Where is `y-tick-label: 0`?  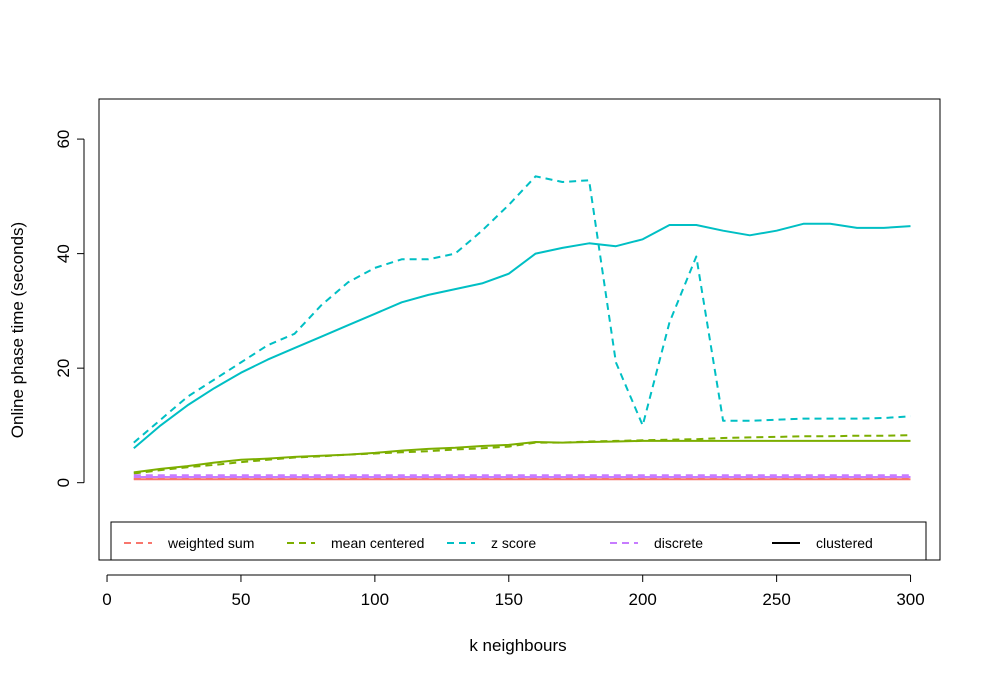 y-tick-label: 0 is located at coordinates (63, 482).